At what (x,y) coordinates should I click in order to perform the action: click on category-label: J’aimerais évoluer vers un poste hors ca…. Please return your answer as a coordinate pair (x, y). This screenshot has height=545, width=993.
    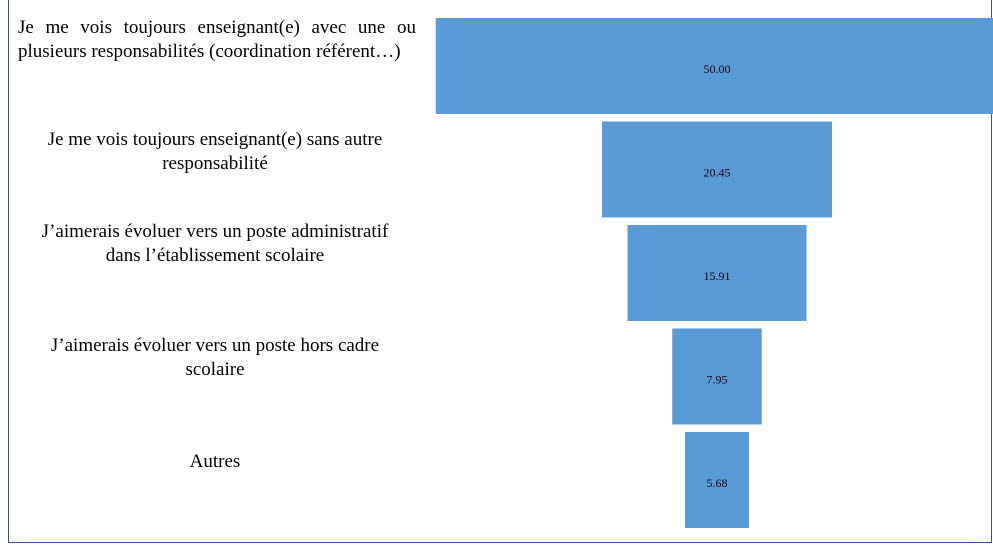
    Looking at the image, I should click on (215, 357).